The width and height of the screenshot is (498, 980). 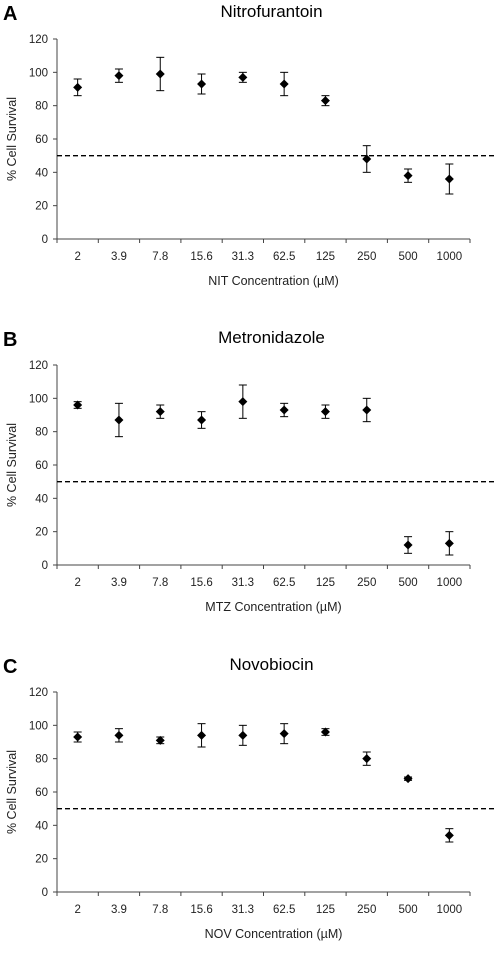 What do you see at coordinates (274, 934) in the screenshot?
I see `x-axis-label: NOV Concentration (µM)` at bounding box center [274, 934].